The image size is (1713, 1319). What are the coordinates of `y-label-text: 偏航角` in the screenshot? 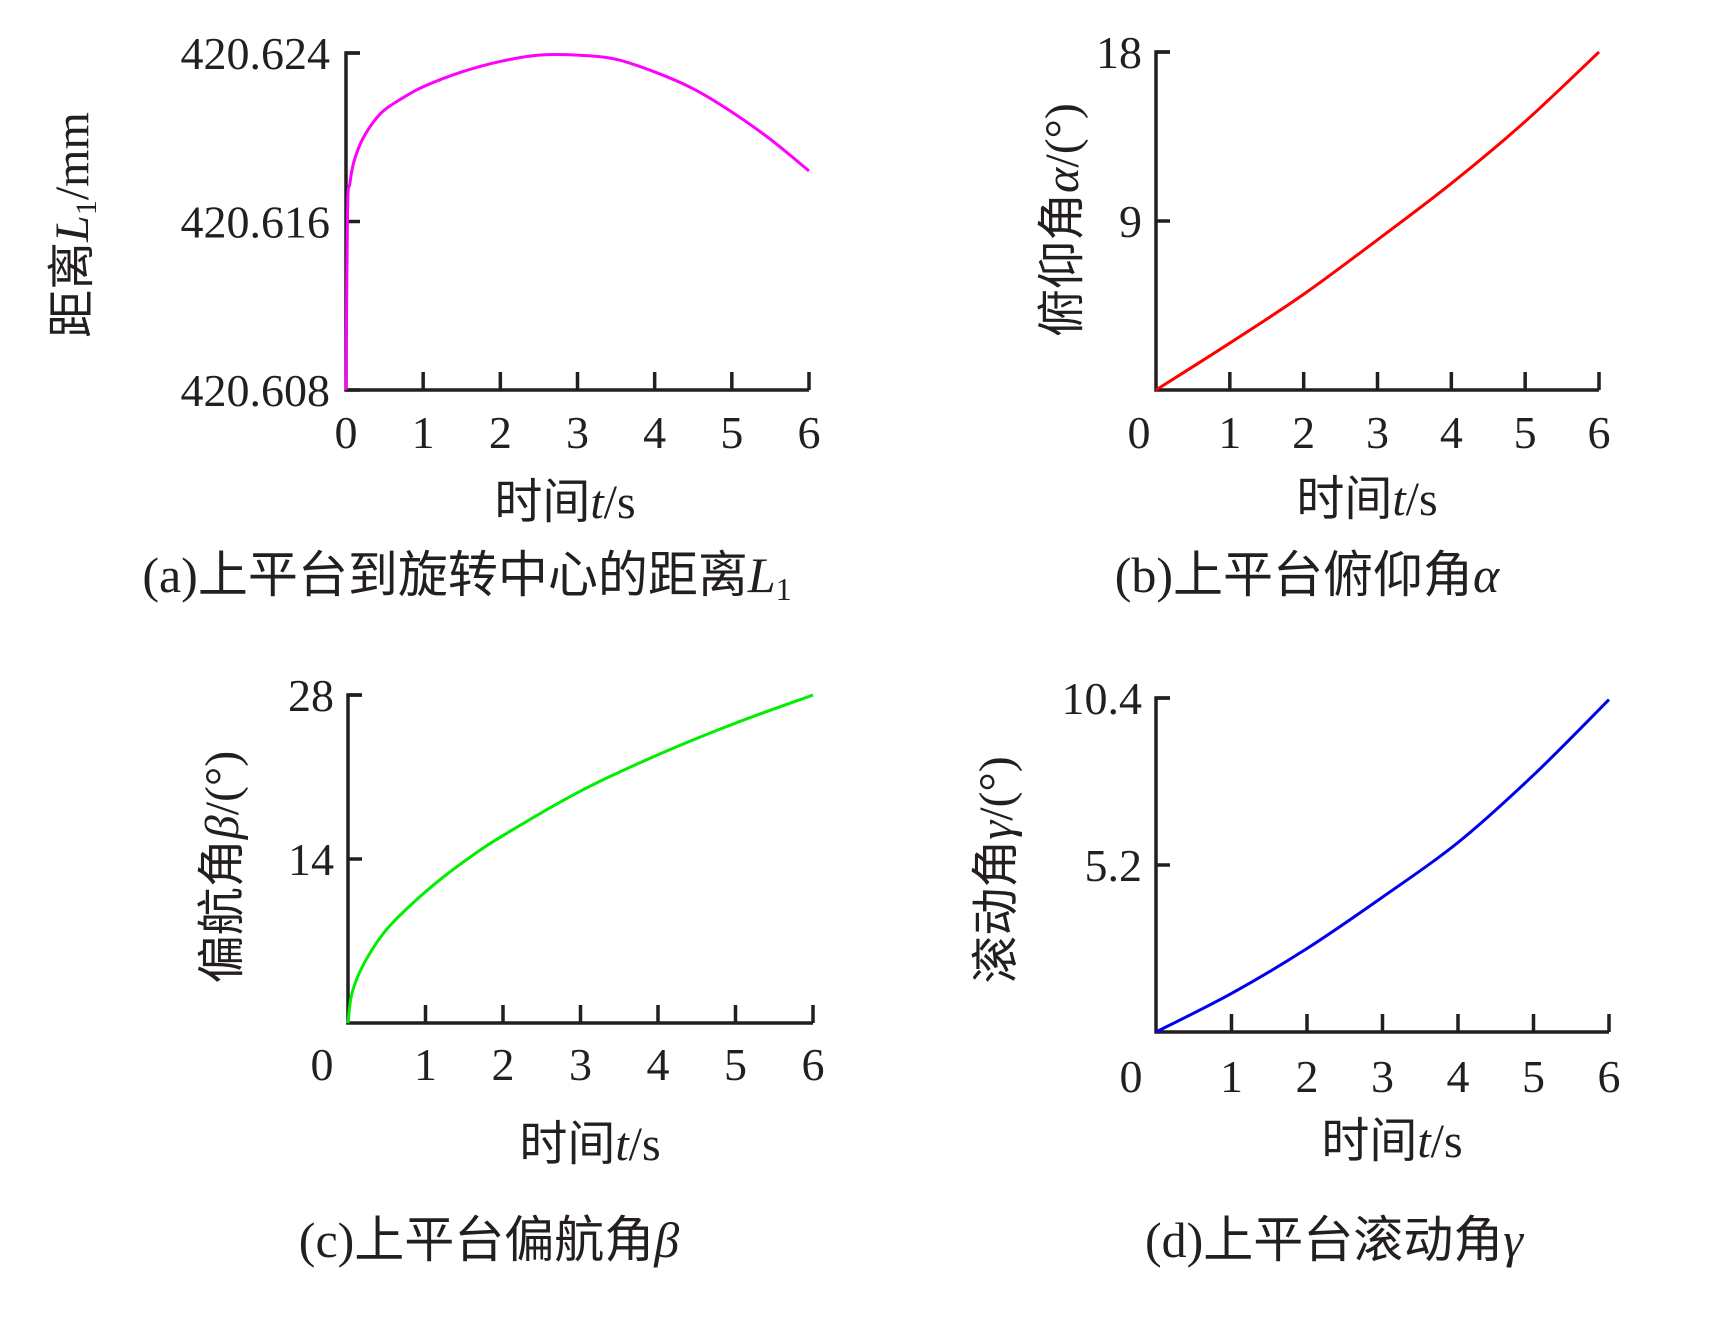 It's located at (222, 911).